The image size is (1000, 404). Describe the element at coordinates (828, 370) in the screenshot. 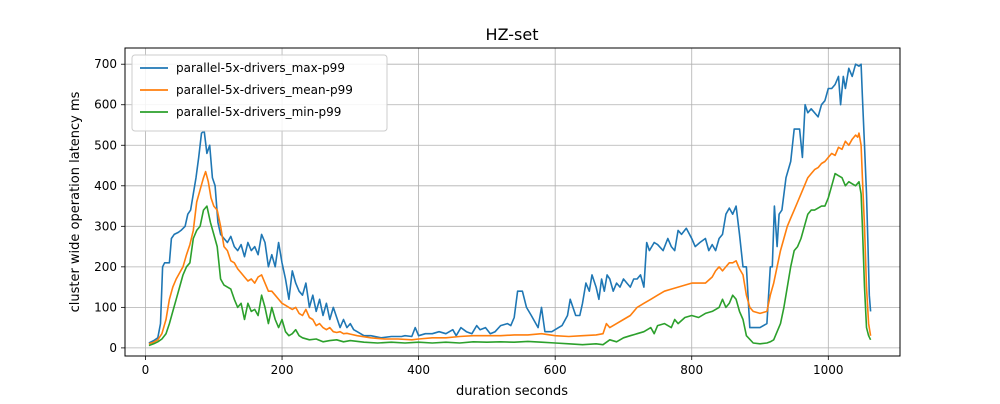

I see `x-tick-label: 1000` at that location.